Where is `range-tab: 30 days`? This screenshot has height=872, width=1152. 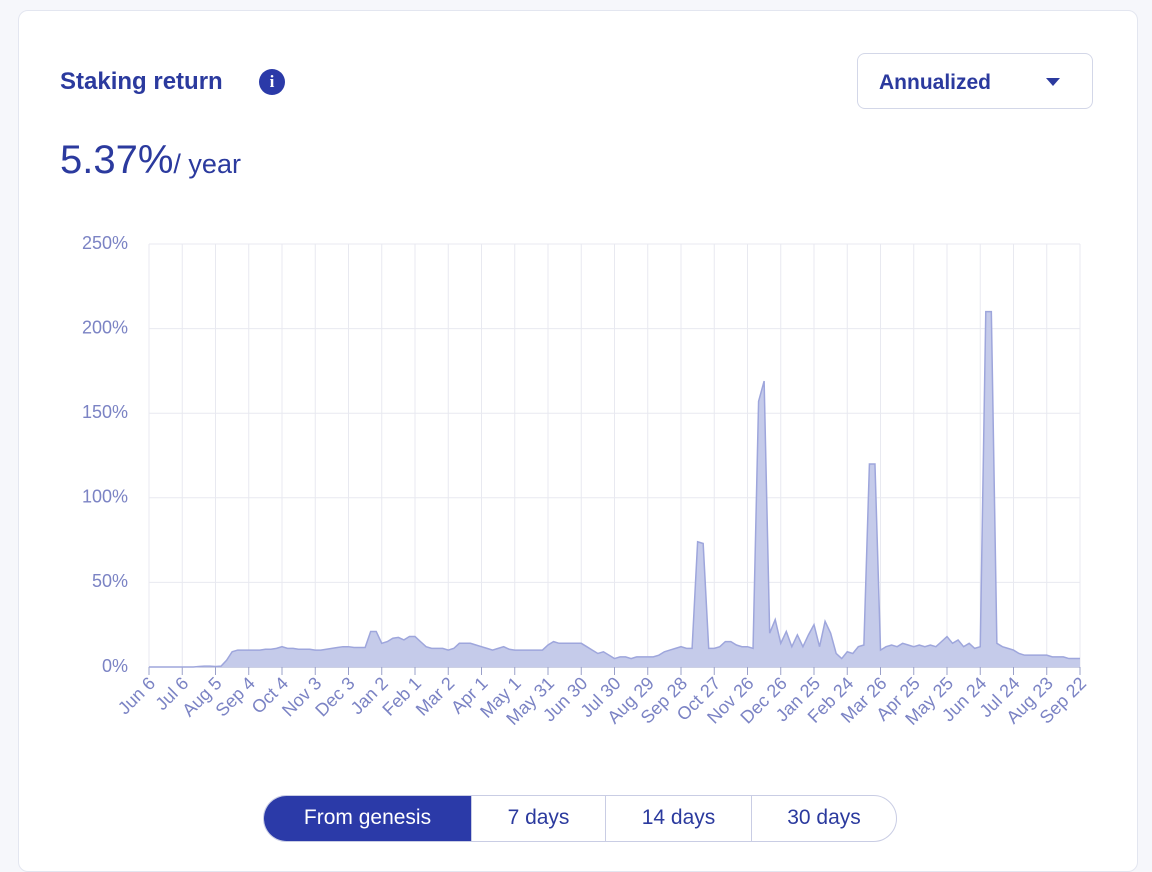 range-tab: 30 days is located at coordinates (823, 818).